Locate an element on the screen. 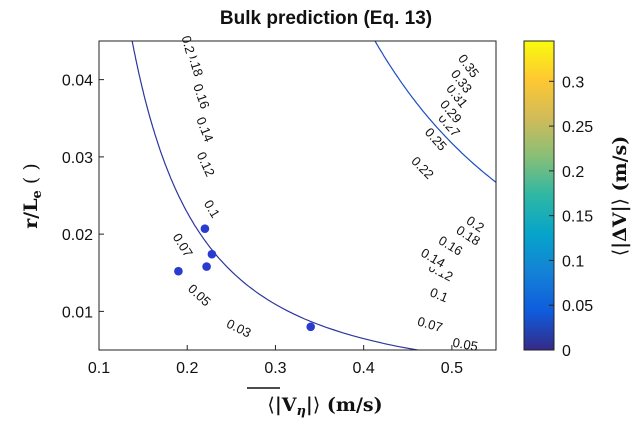 This screenshot has width=637, height=421. data-points is located at coordinates (245, 278).